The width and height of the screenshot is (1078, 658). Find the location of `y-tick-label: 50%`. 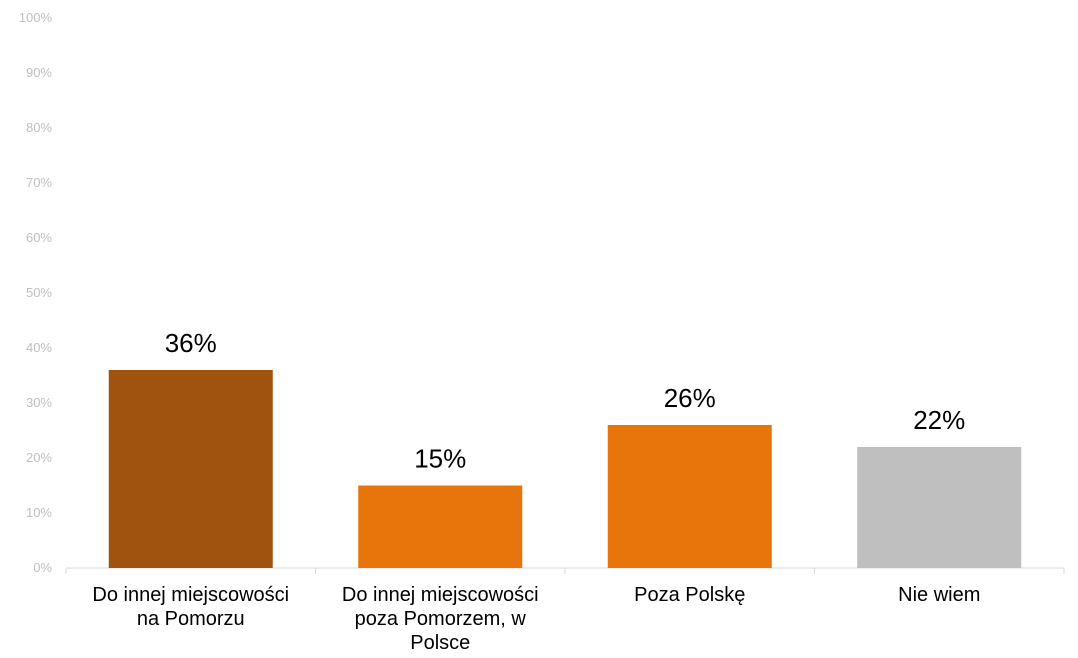

y-tick-label: 50% is located at coordinates (39, 292).